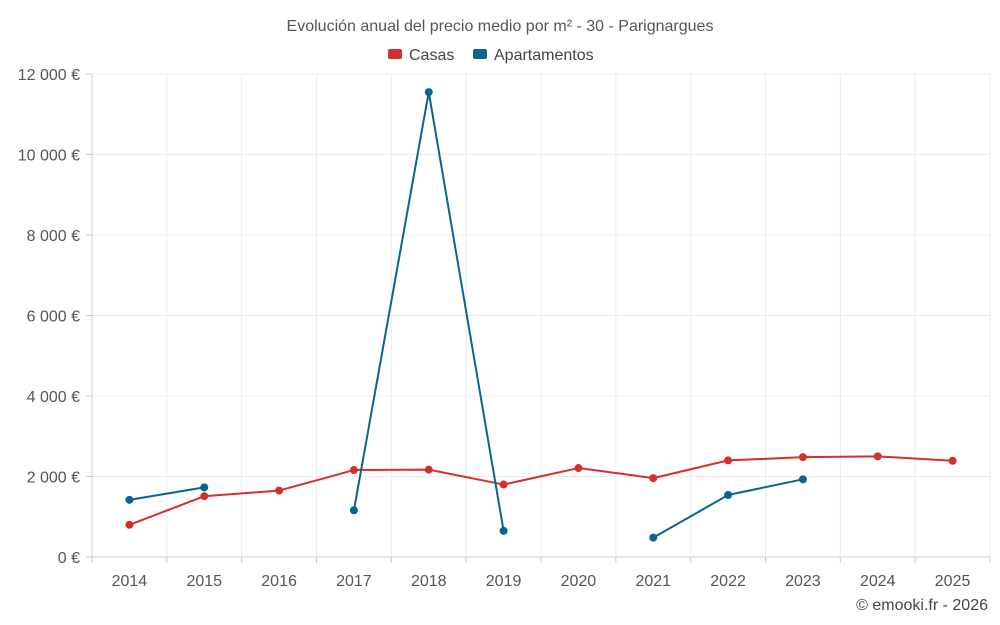 This screenshot has width=1000, height=625. I want to click on point-casas-2015, so click(204, 496).